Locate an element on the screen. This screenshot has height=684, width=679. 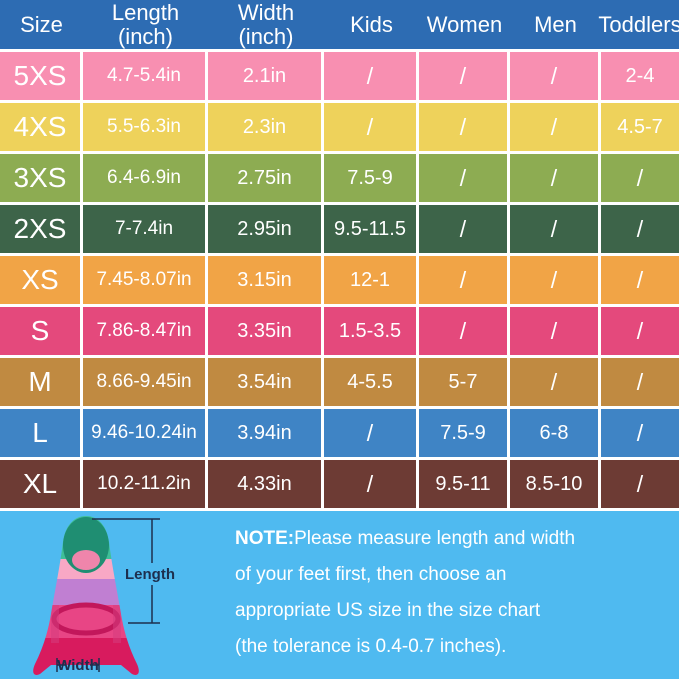
men-cell: 8.5-10 is located at coordinates (554, 484).